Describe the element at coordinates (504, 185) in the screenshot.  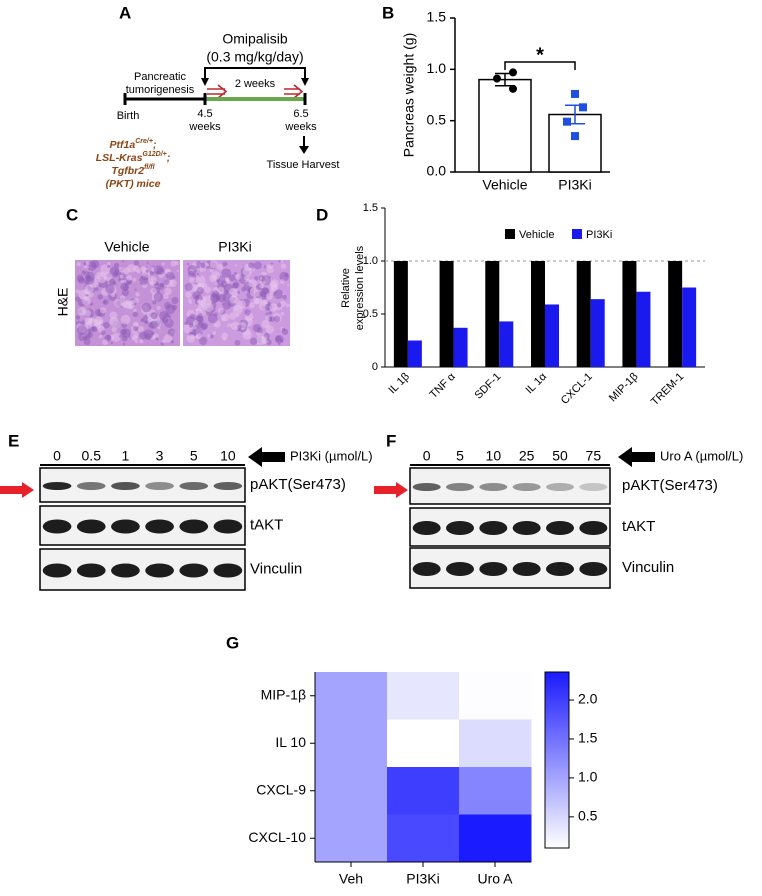
I see `x-tick-label: Vehicle` at that location.